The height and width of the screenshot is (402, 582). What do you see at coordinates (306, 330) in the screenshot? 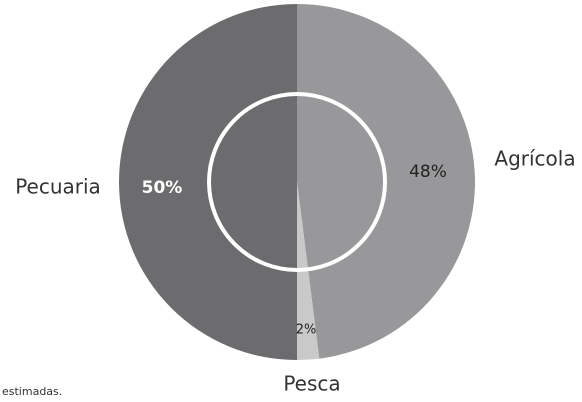
I see `value-label: 2%` at bounding box center [306, 330].